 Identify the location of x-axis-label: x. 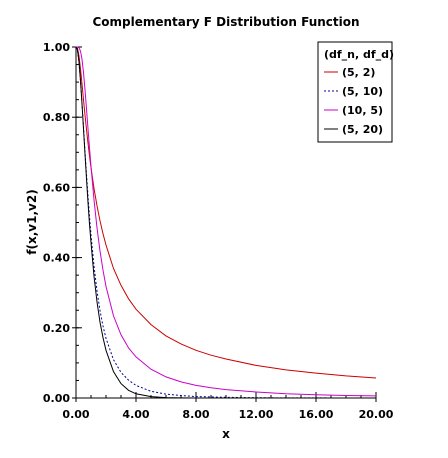
(226, 434).